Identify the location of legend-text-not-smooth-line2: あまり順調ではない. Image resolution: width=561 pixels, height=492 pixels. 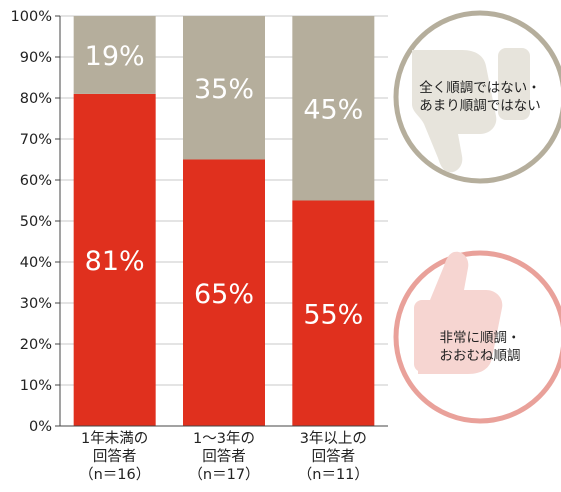
(480, 106).